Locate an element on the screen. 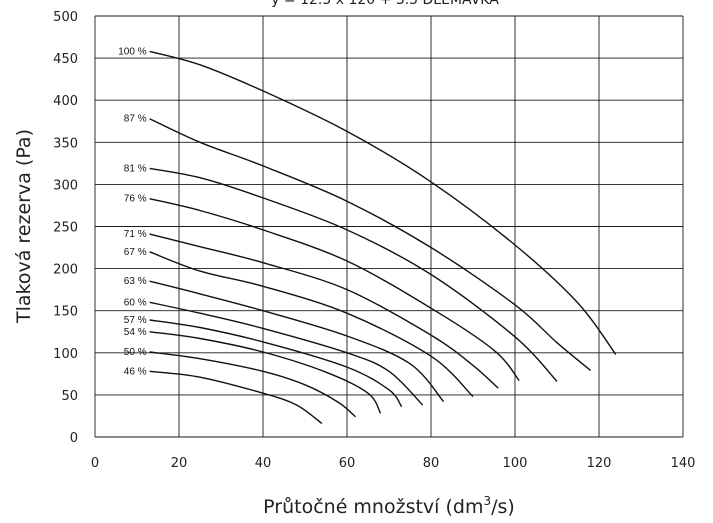 The width and height of the screenshot is (713, 523). curve-label-54: 54 % is located at coordinates (135, 332).